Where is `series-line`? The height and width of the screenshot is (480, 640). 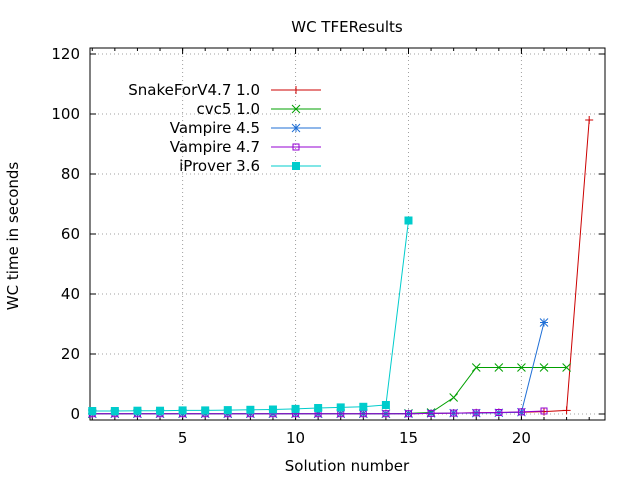
series-line is located at coordinates (318, 412).